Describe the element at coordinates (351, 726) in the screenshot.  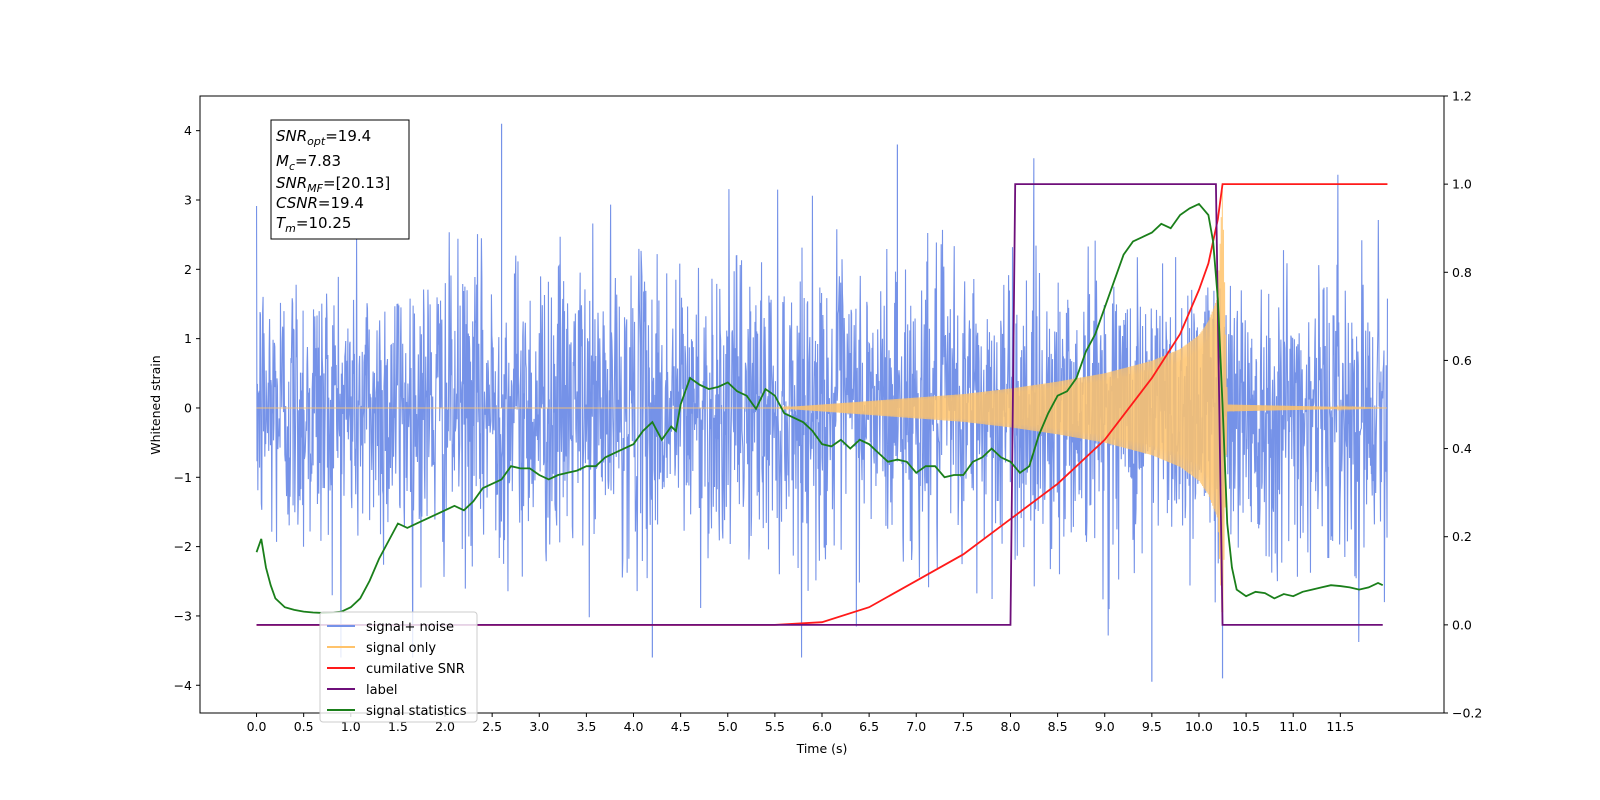
I see `x-tick-label: 1.0` at that location.